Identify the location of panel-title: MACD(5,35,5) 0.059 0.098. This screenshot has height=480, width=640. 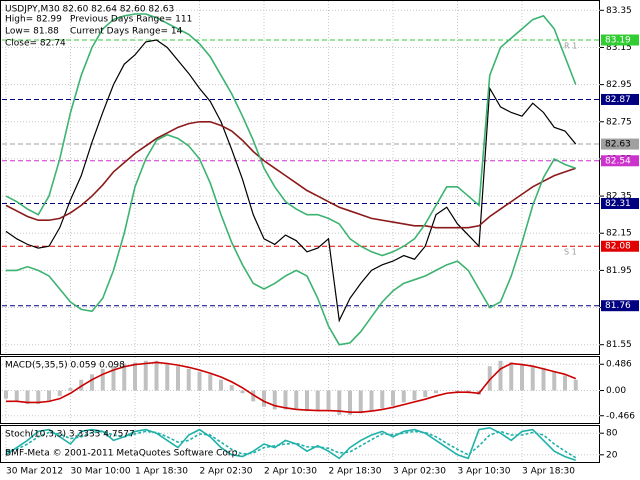
(65, 366).